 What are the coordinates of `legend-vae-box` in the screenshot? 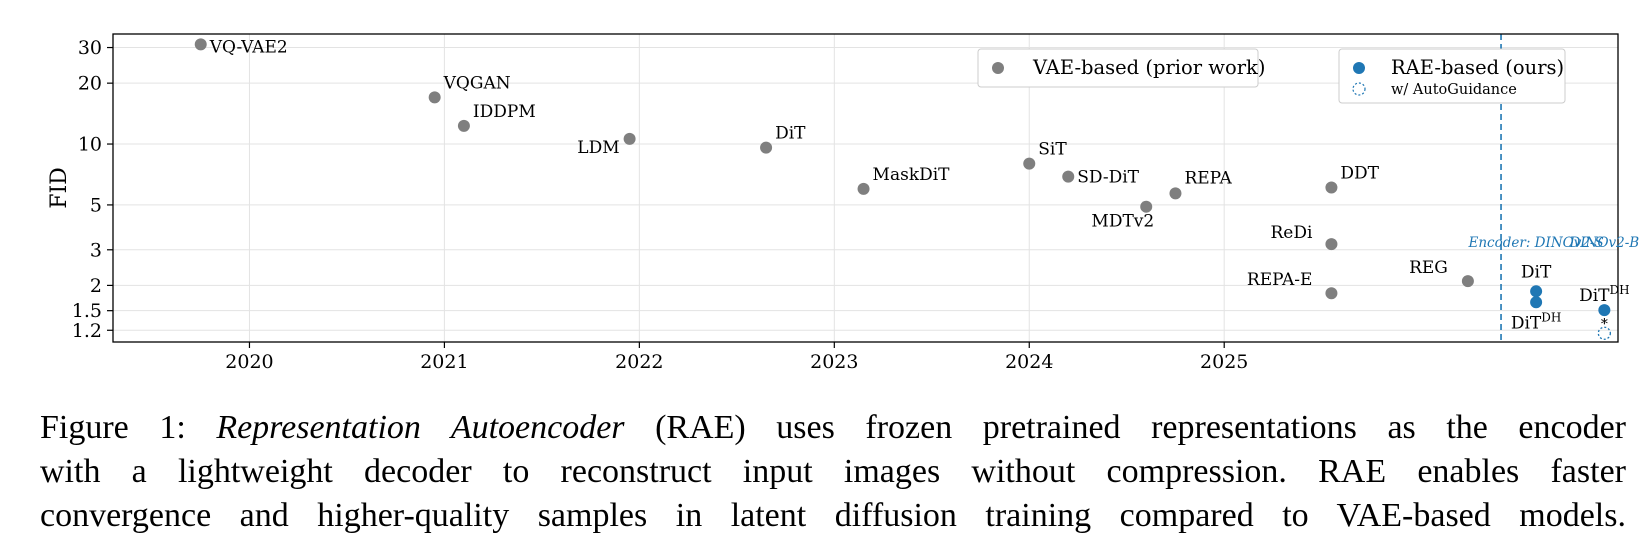 It's located at (1118, 68).